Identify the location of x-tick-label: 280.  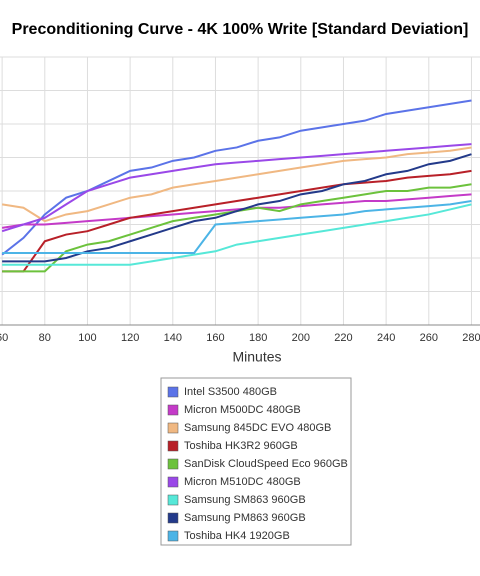
(471, 338).